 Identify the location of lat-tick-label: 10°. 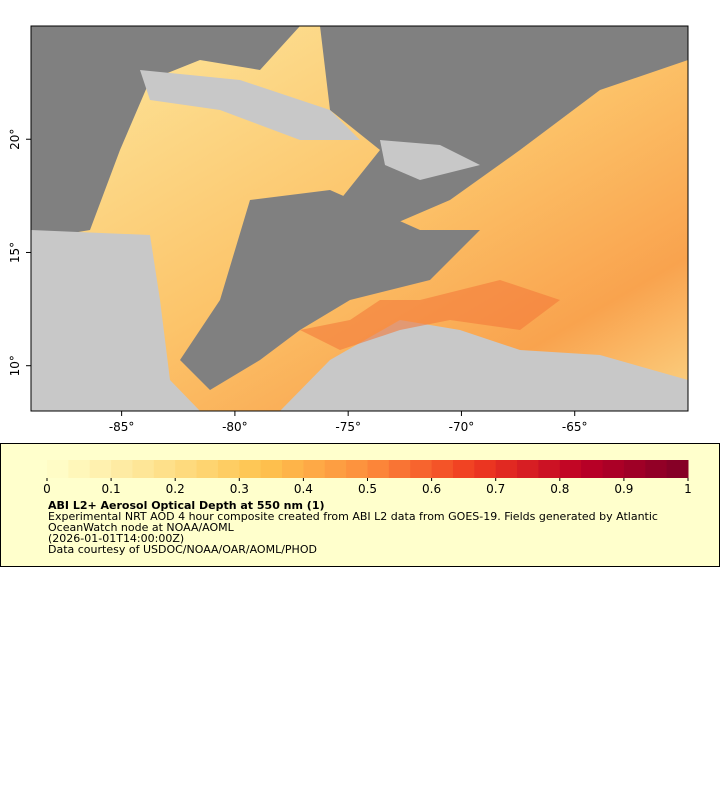
(15, 365).